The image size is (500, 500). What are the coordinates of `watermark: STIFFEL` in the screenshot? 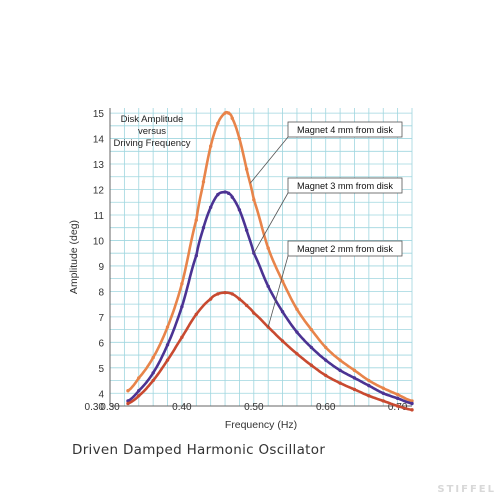 It's located at (466, 489).